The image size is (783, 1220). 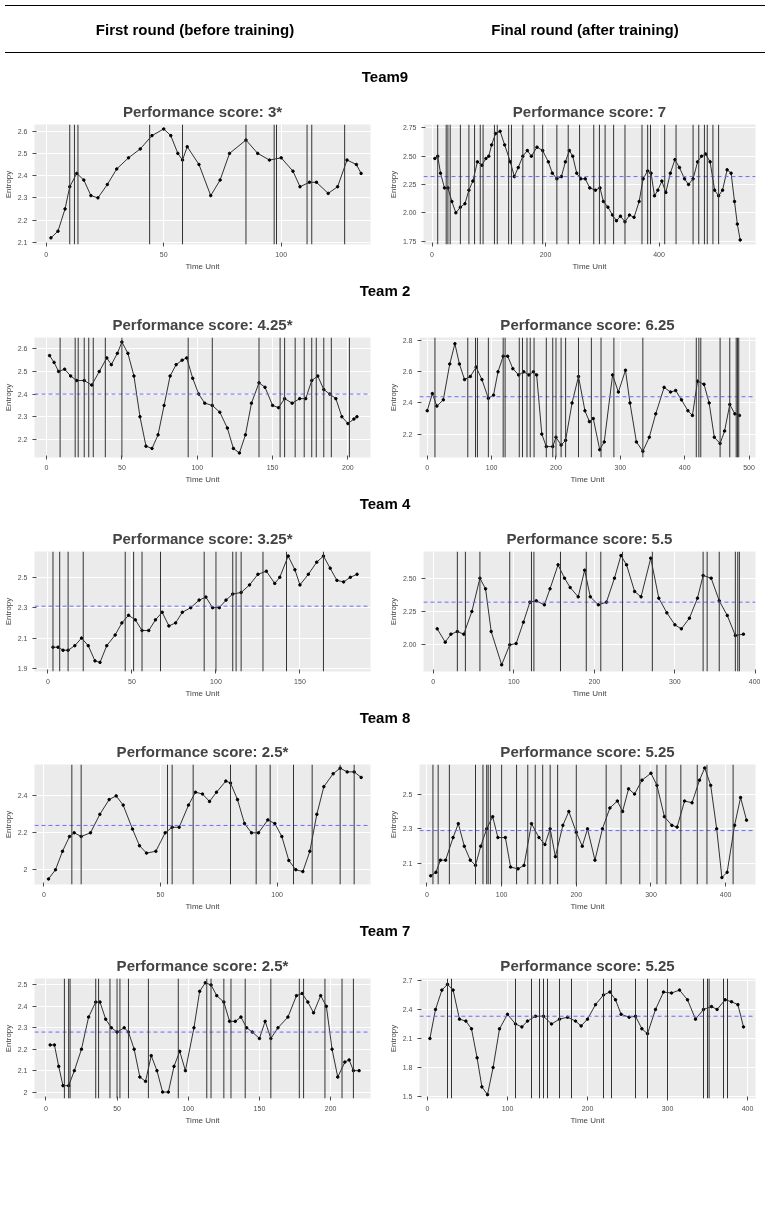 I want to click on chart-title: Performance score: 7, so click(x=589, y=111).